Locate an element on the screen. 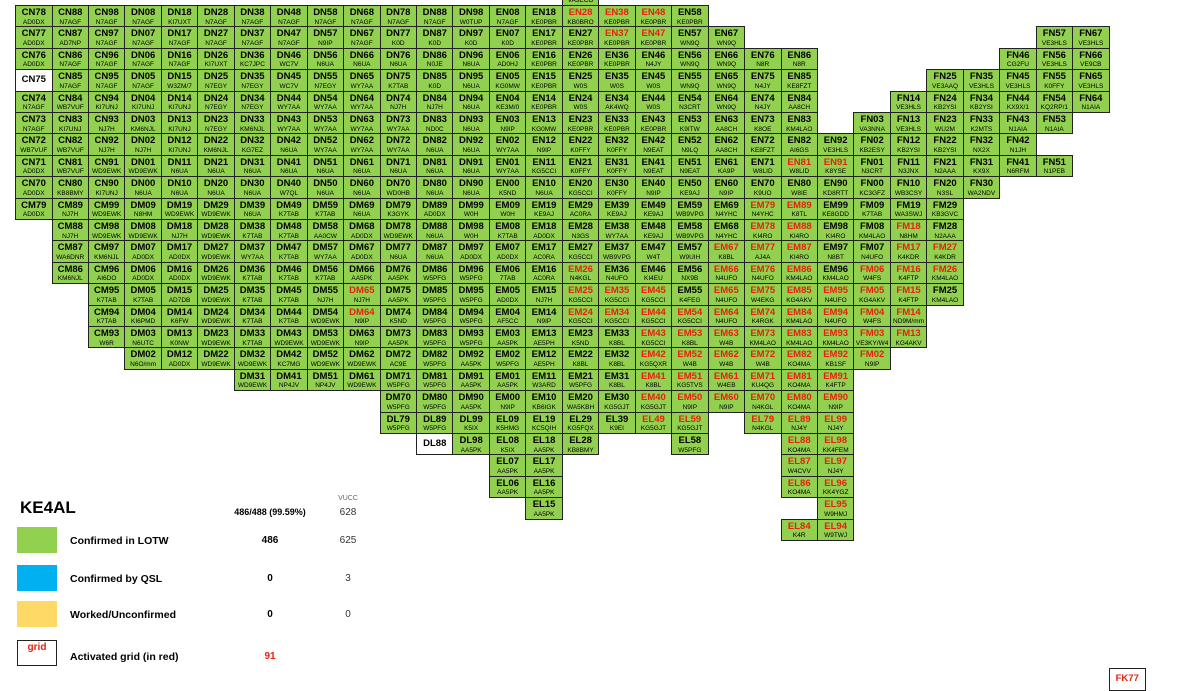  grid-cell: EM08 K7TAB is located at coordinates (507, 230).